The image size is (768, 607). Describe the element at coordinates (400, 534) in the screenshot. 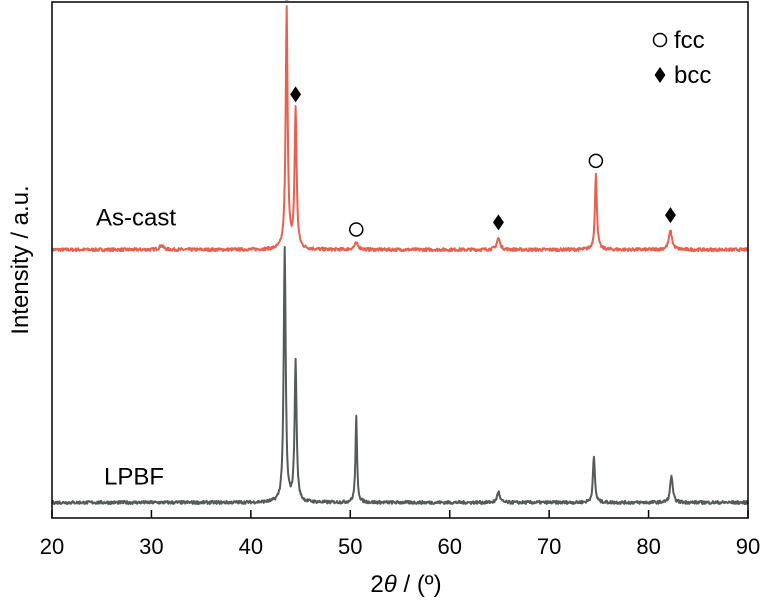

I see `x-axis: 20 30 40 50 60 70 80 90` at that location.